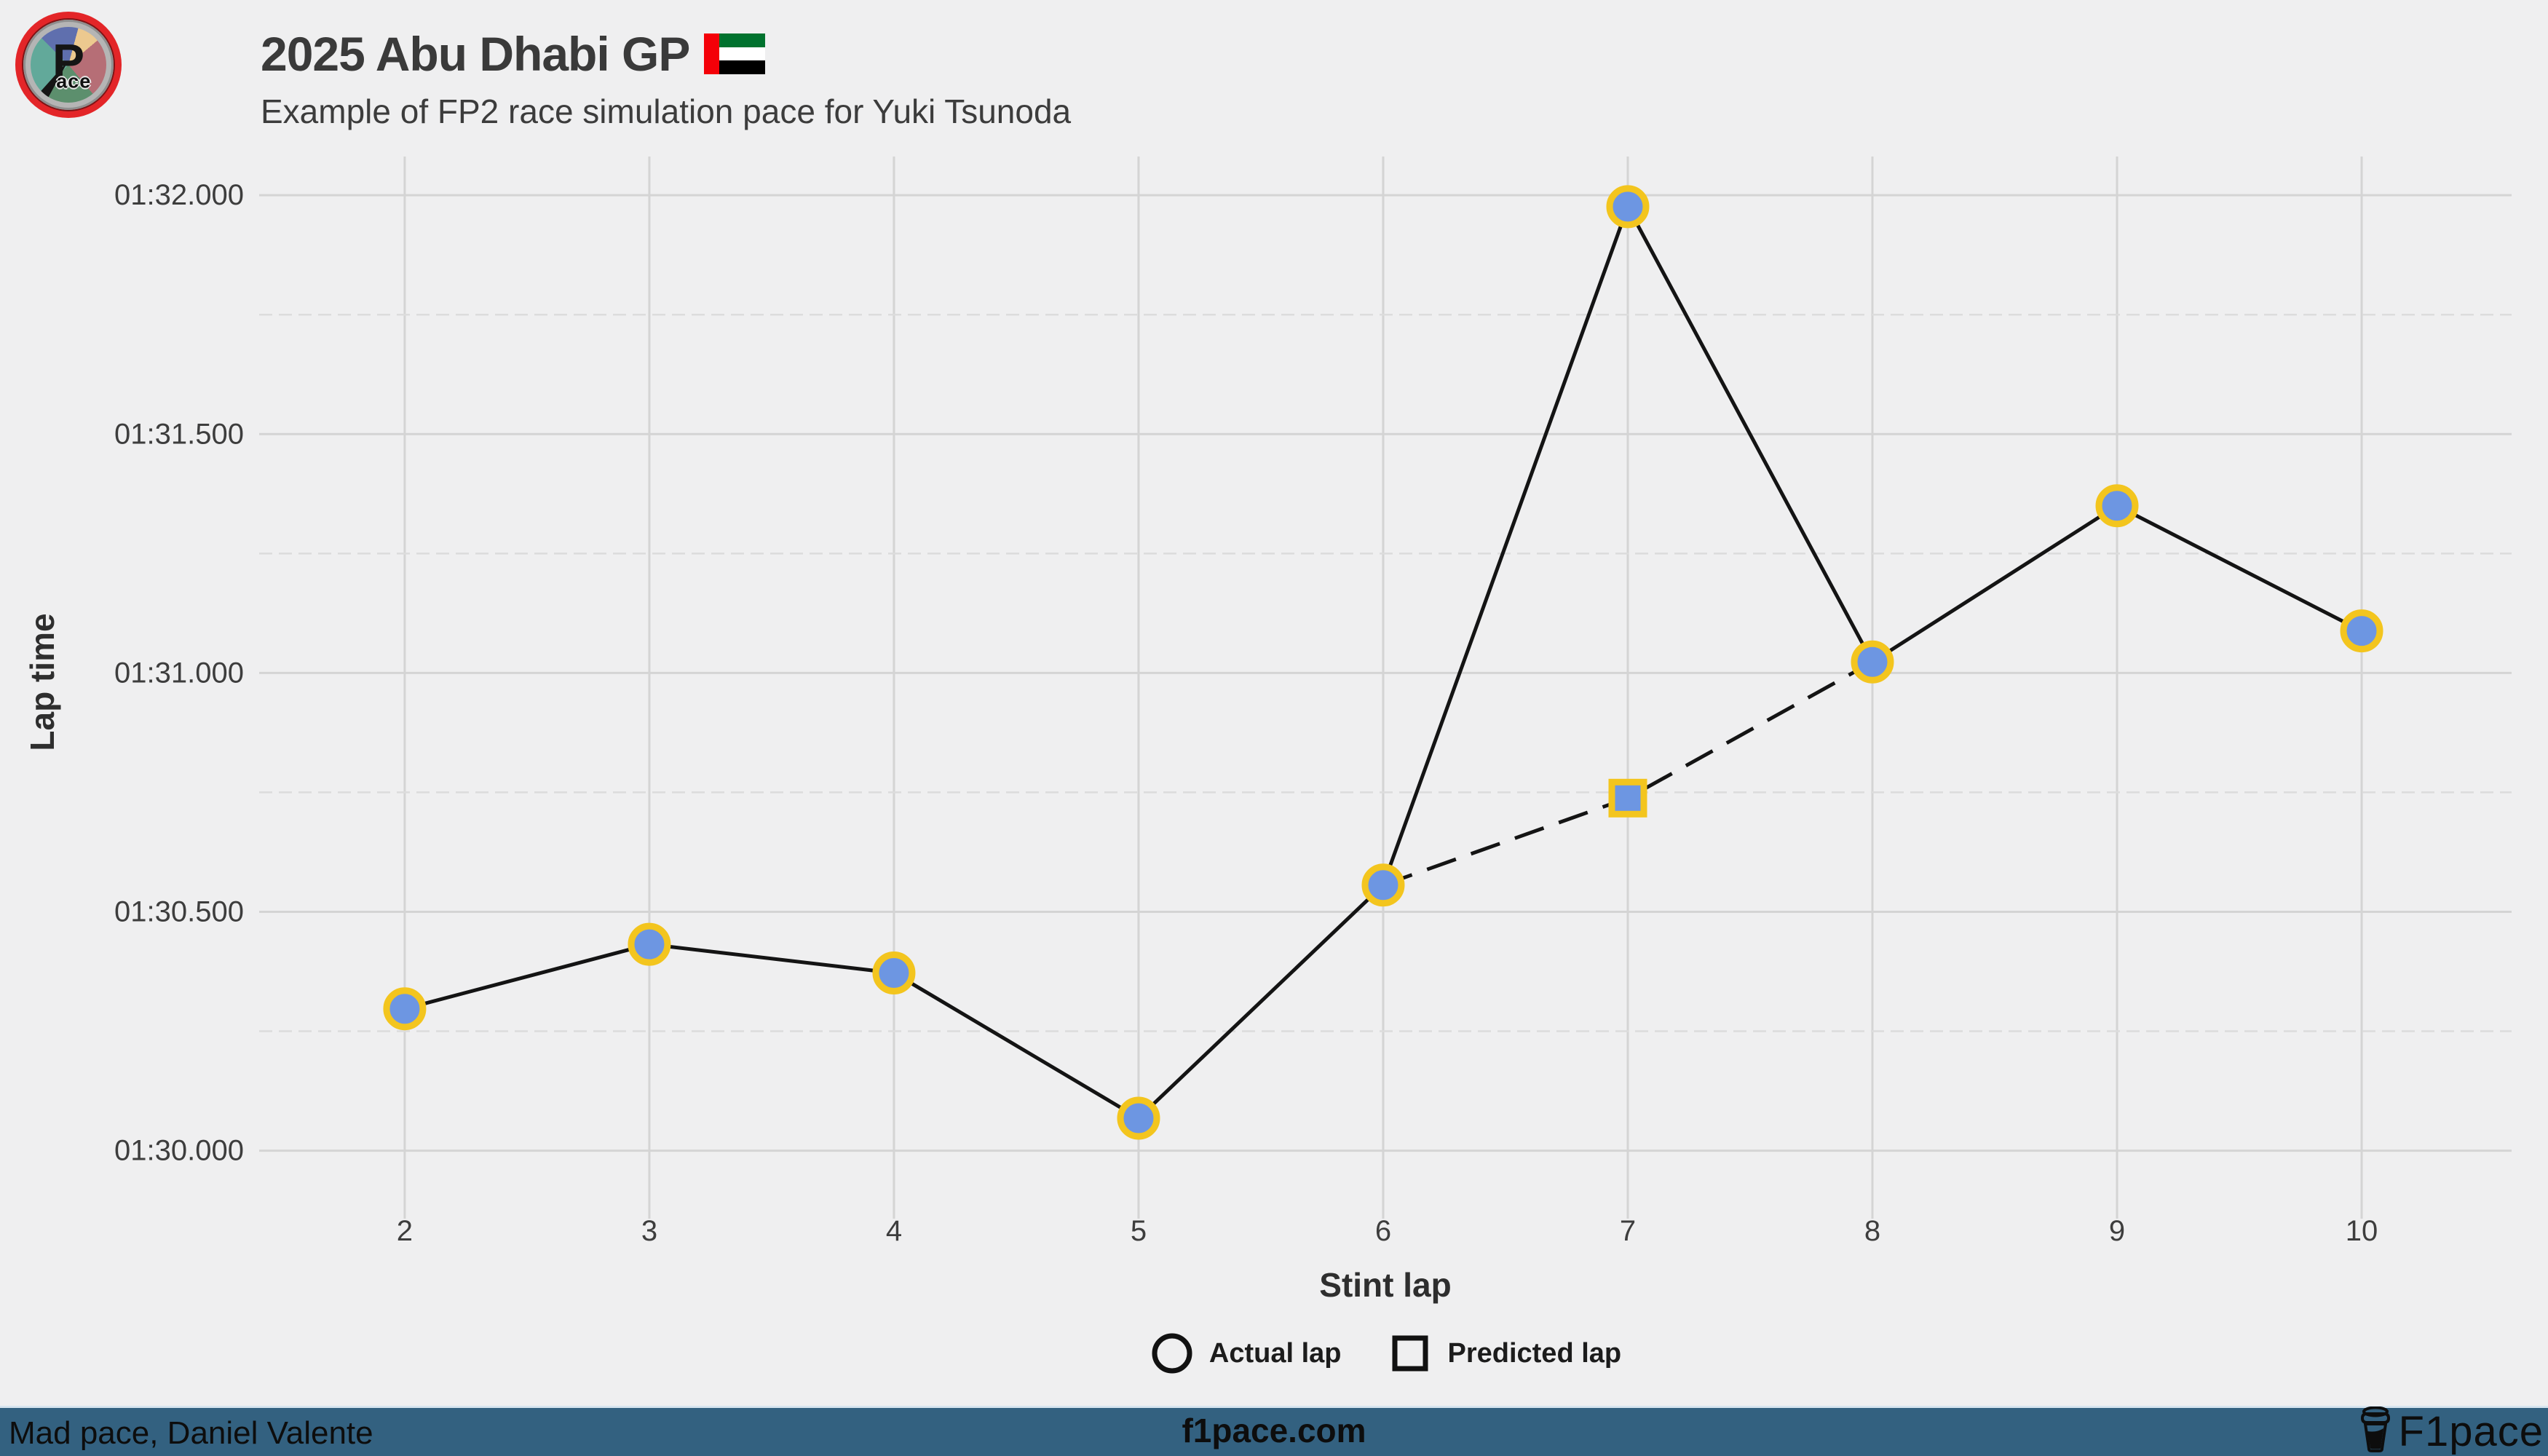 Image resolution: width=2548 pixels, height=1456 pixels. What do you see at coordinates (52, 81) in the screenshot?
I see `logo-needle-icon` at bounding box center [52, 81].